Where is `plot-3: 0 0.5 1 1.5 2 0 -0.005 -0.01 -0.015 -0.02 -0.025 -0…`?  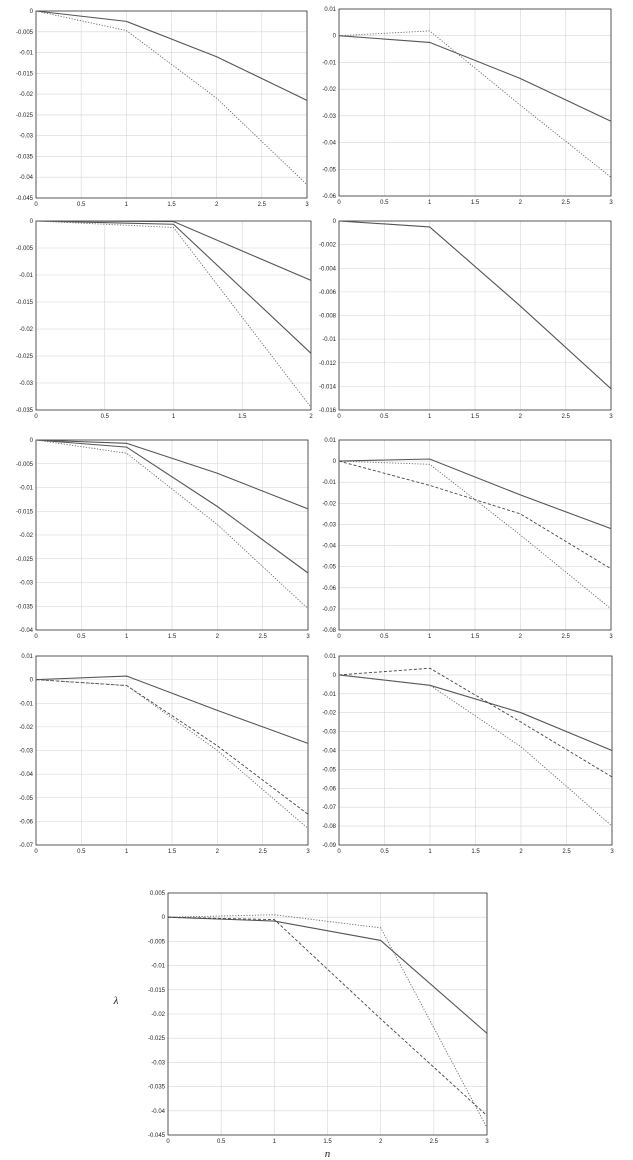 plot-3: 0 0.5 1 1.5 2 0 -0.005 -0.01 -0.015 -0.02 -0.025 -0… is located at coordinates (164, 319).